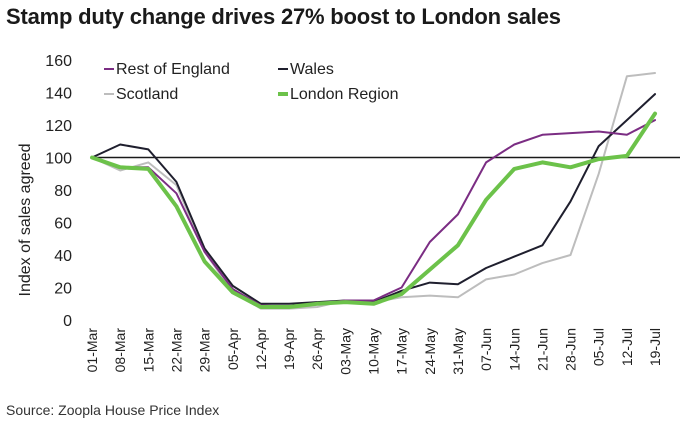  What do you see at coordinates (148, 350) in the screenshot?
I see `x-tick-label: 15-Mar` at bounding box center [148, 350].